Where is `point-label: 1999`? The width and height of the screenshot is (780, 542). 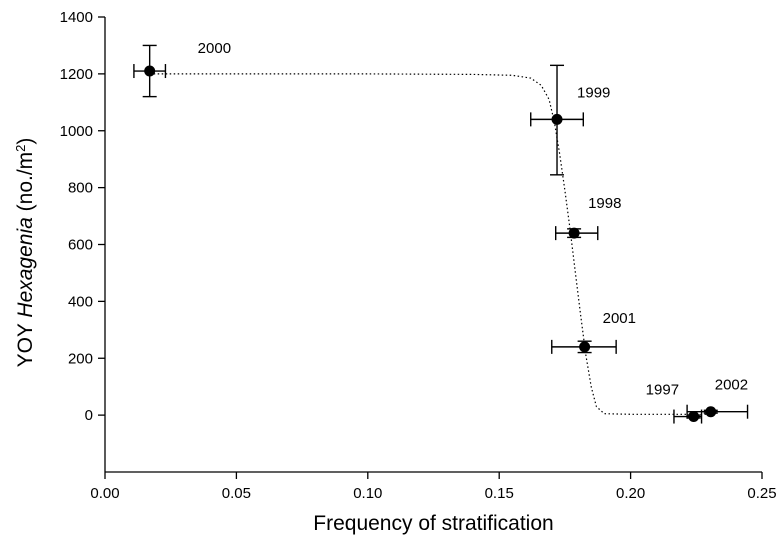 point-label: 1999 is located at coordinates (593, 92).